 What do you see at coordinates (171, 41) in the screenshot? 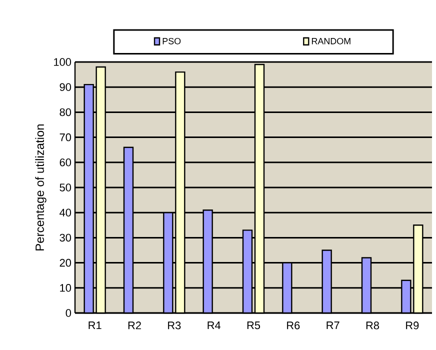
I see `legend-label: PSO` at bounding box center [171, 41].